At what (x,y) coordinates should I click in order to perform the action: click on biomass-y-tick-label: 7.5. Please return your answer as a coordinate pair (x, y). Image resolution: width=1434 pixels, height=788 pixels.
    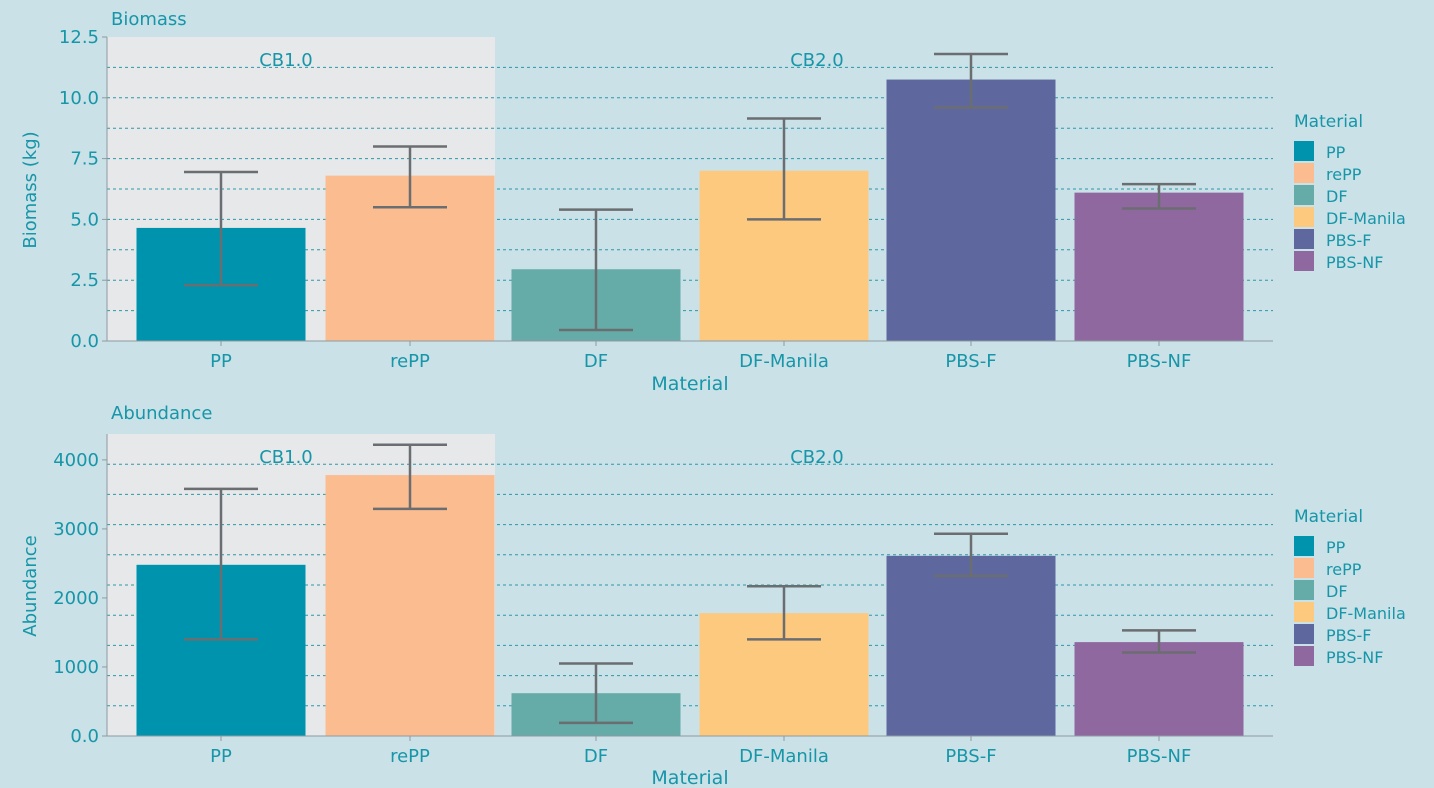
    Looking at the image, I should click on (84, 159).